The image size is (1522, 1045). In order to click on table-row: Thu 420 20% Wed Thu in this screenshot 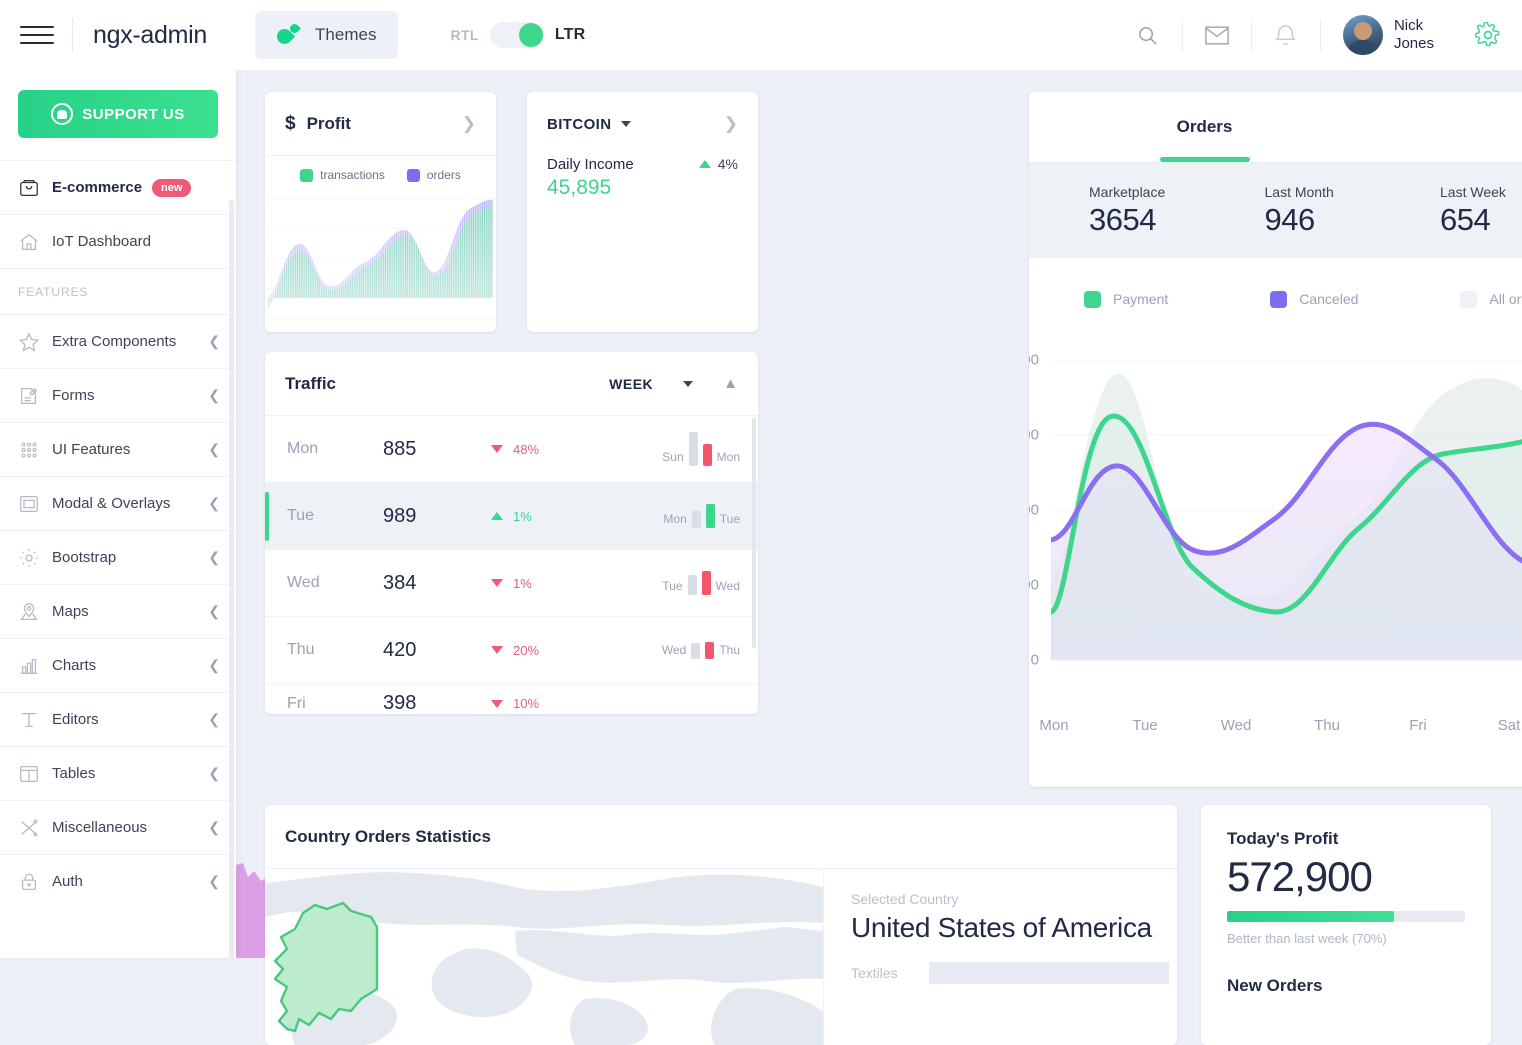, I will do `click(511, 650)`.